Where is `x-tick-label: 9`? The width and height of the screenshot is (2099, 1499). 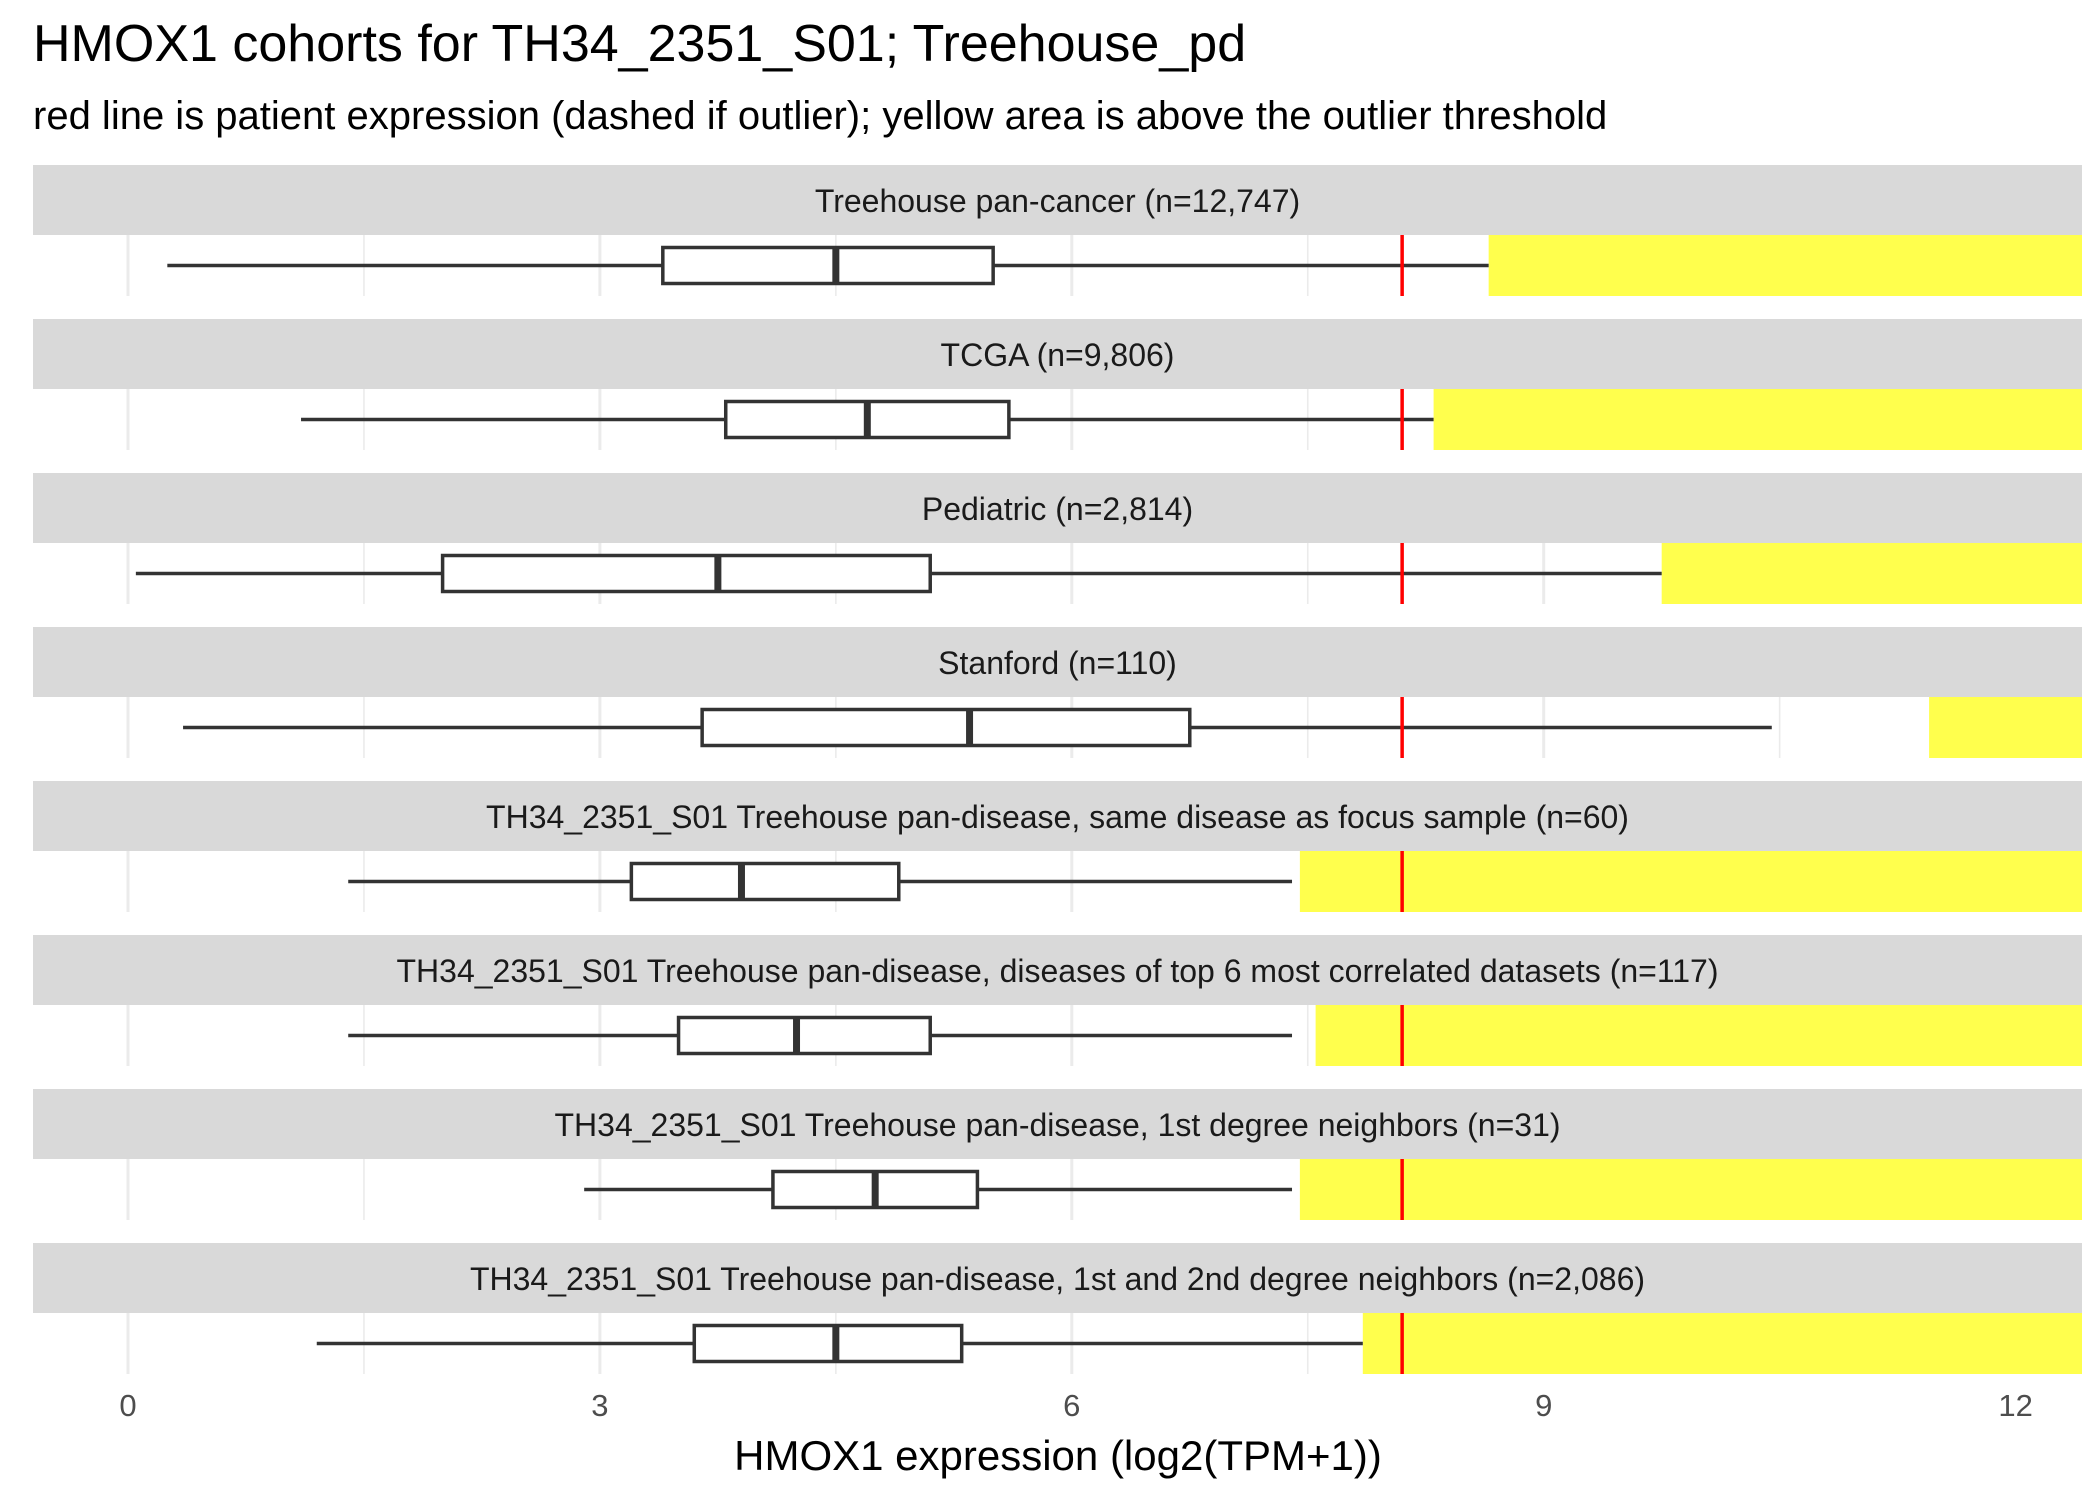
x-tick-label: 9 is located at coordinates (1543, 1405).